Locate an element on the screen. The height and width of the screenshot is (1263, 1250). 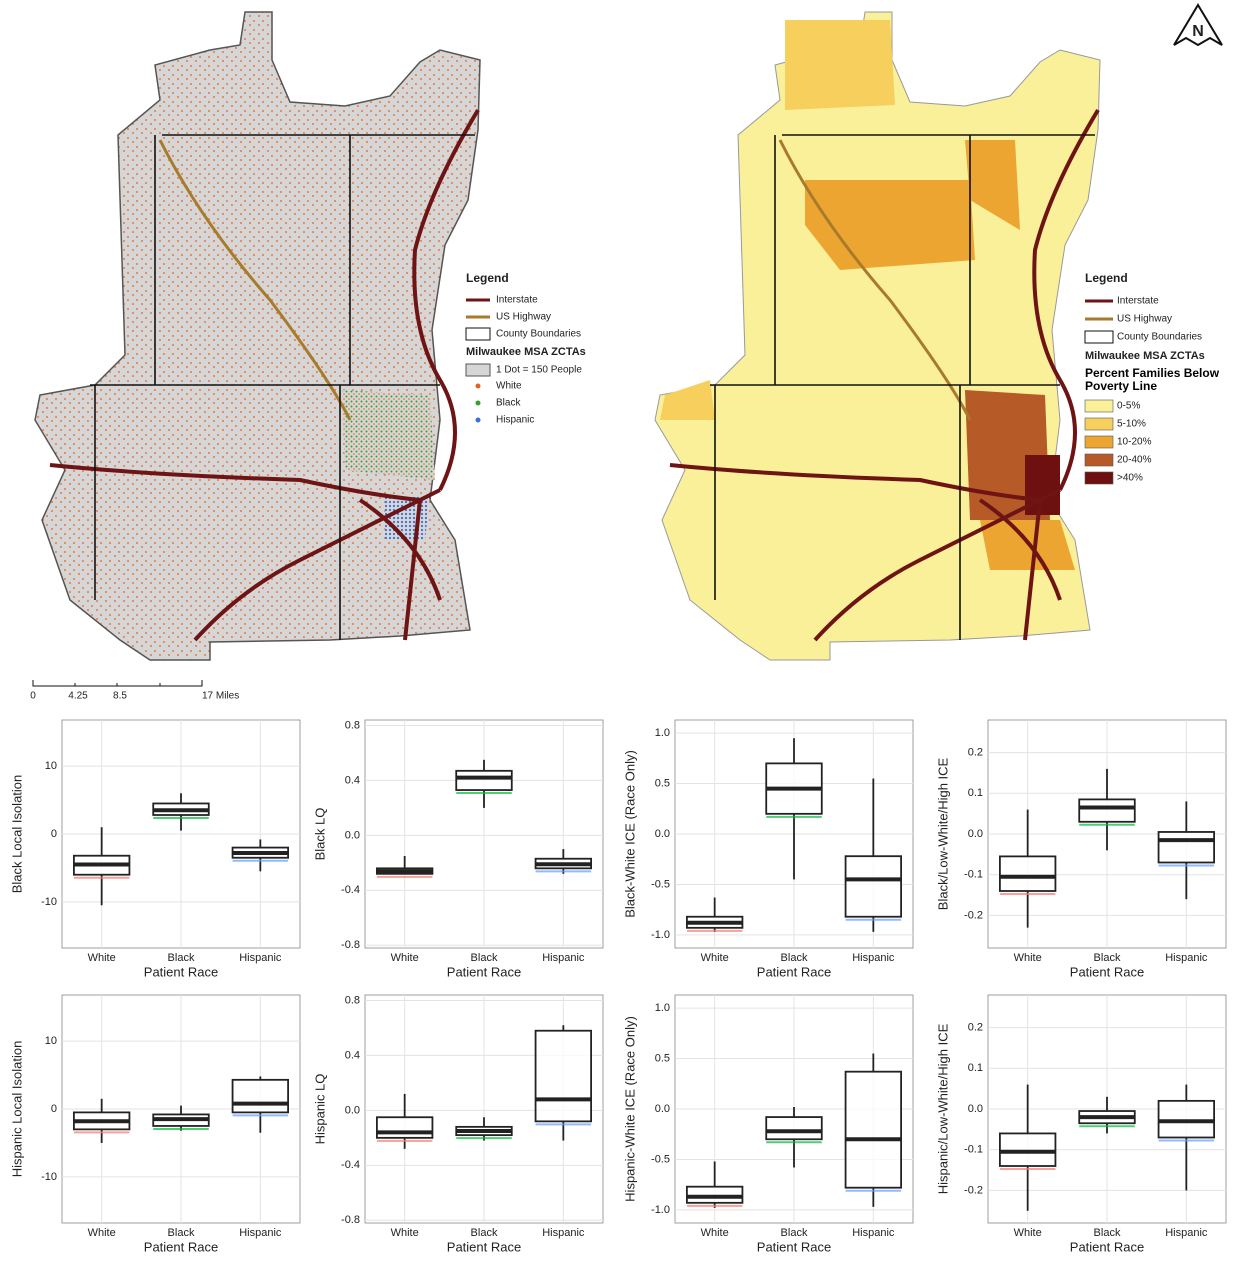
legend-label: 10-20% is located at coordinates (1134, 442).